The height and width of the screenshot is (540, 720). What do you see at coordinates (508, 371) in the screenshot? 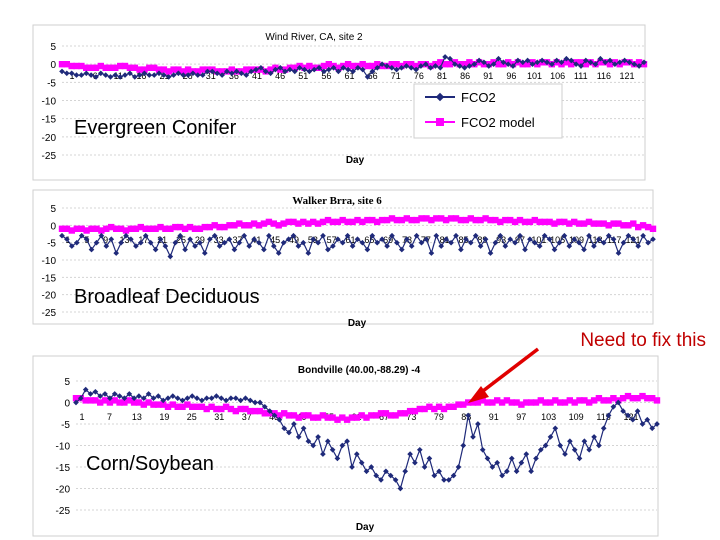
I see `arrow-shaft` at bounding box center [508, 371].